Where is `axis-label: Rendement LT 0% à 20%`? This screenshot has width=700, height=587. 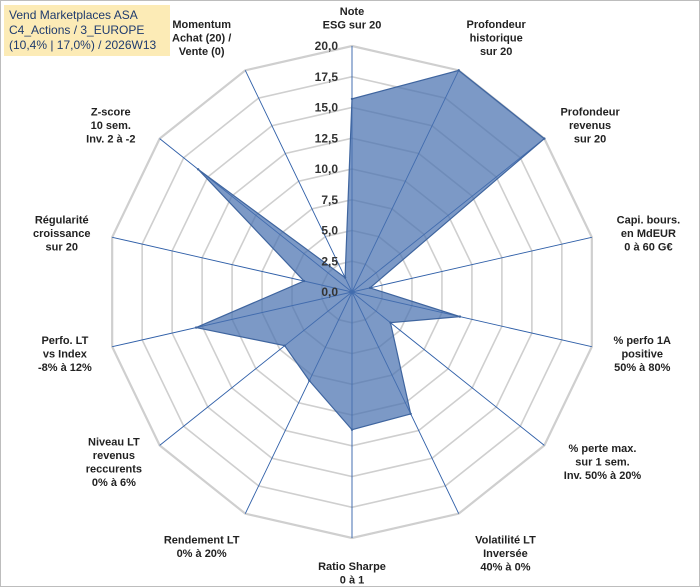
axis-label: Rendement LT 0% à 20% is located at coordinates (202, 547).